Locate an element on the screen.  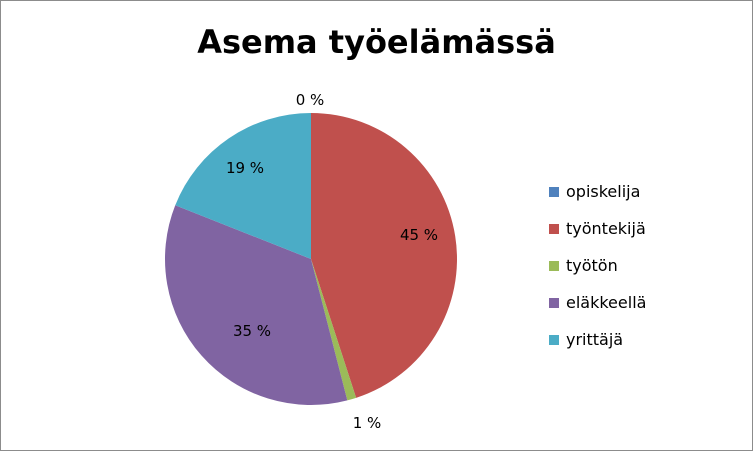
chart-title: Asema työelämässä is located at coordinates (376, 42).